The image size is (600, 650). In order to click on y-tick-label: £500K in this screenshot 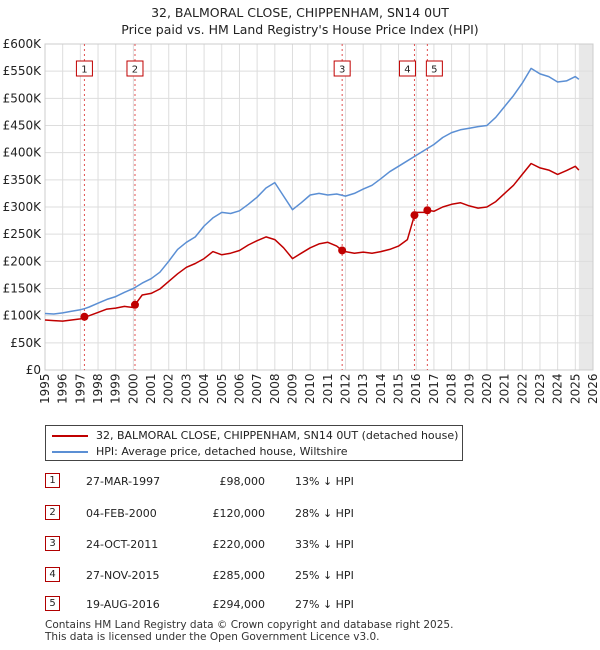, I will do `click(23, 98)`.